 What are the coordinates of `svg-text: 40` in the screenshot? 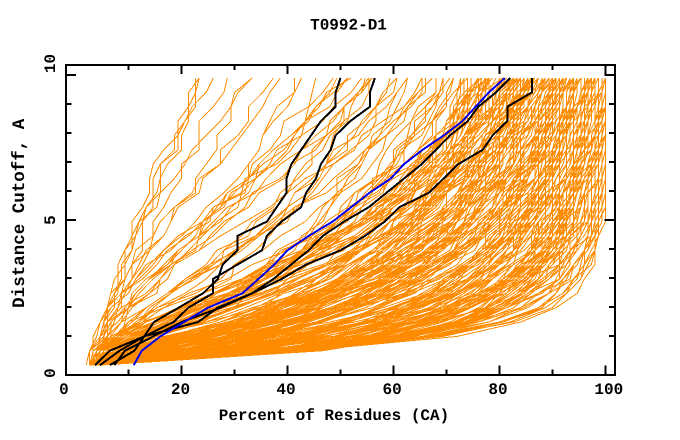 It's located at (285, 390).